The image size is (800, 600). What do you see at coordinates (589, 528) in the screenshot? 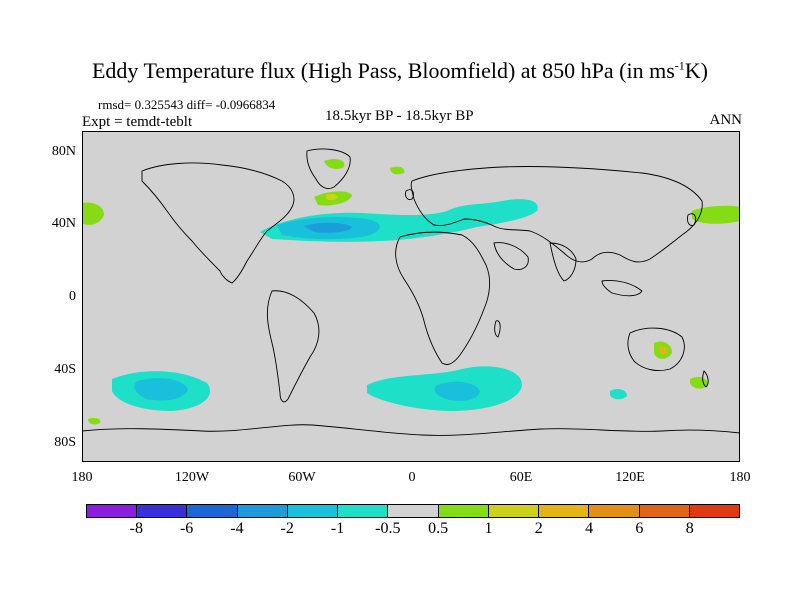
I see `colorbar-label: 4` at bounding box center [589, 528].